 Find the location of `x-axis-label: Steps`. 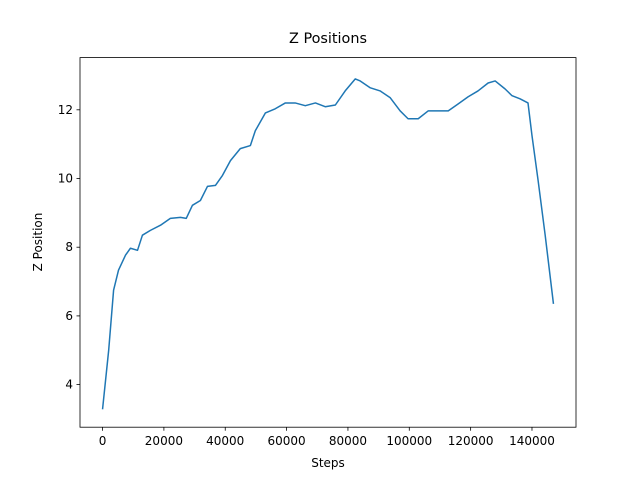

x-axis-label: Steps is located at coordinates (328, 463).